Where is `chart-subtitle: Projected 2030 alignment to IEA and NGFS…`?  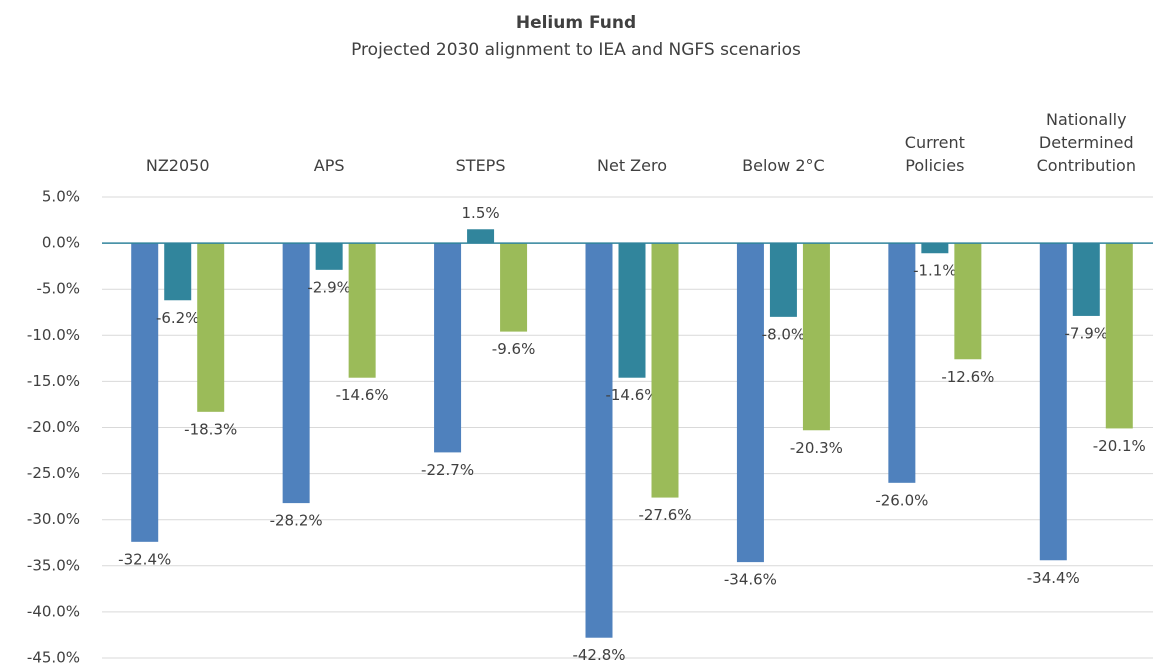 chart-subtitle: Projected 2030 alignment to IEA and NGFS… is located at coordinates (576, 50).